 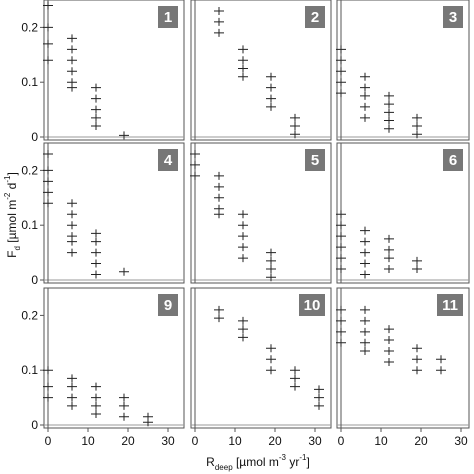 I want to click on panel-number: 10, so click(x=312, y=305).